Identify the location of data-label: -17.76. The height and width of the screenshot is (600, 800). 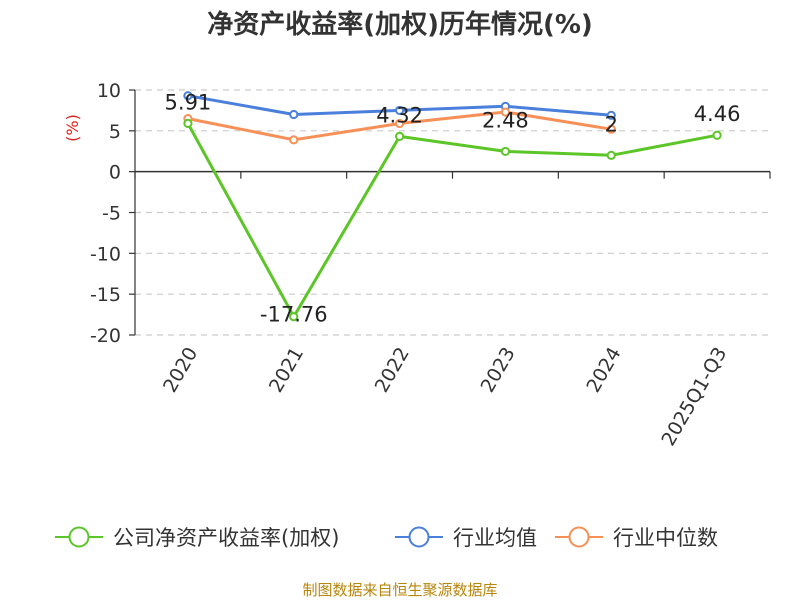
(294, 315).